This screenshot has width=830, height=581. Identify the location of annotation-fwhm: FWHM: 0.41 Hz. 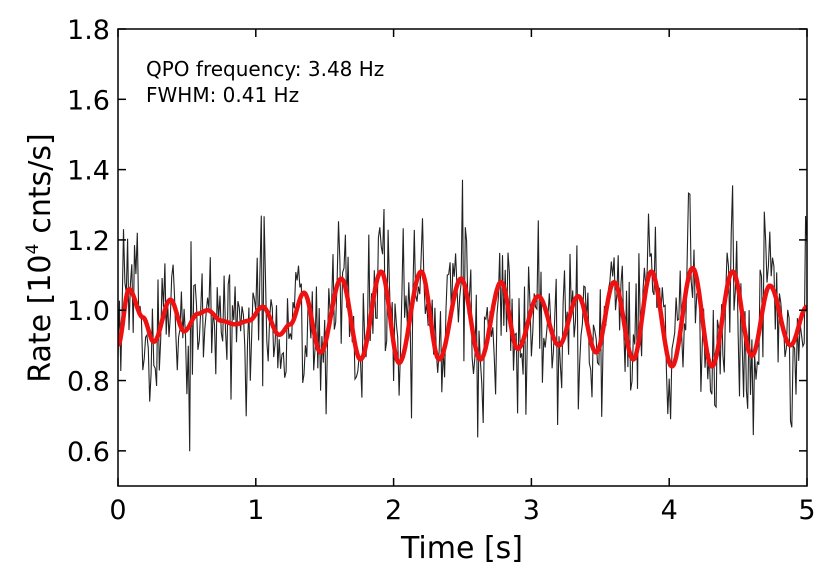
(222, 95).